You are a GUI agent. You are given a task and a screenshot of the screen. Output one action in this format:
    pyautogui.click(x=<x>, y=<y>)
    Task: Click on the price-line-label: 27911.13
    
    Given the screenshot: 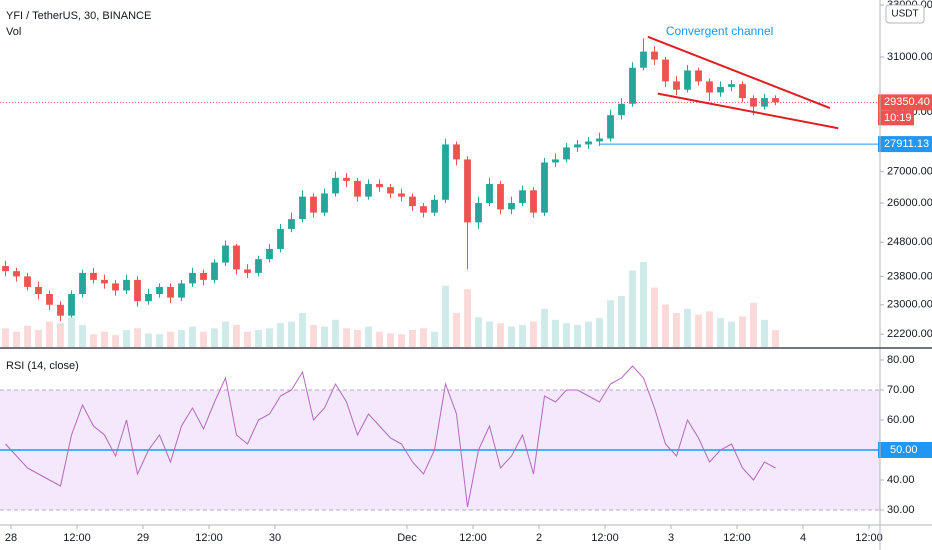 What is the action you would take?
    pyautogui.click(x=906, y=144)
    